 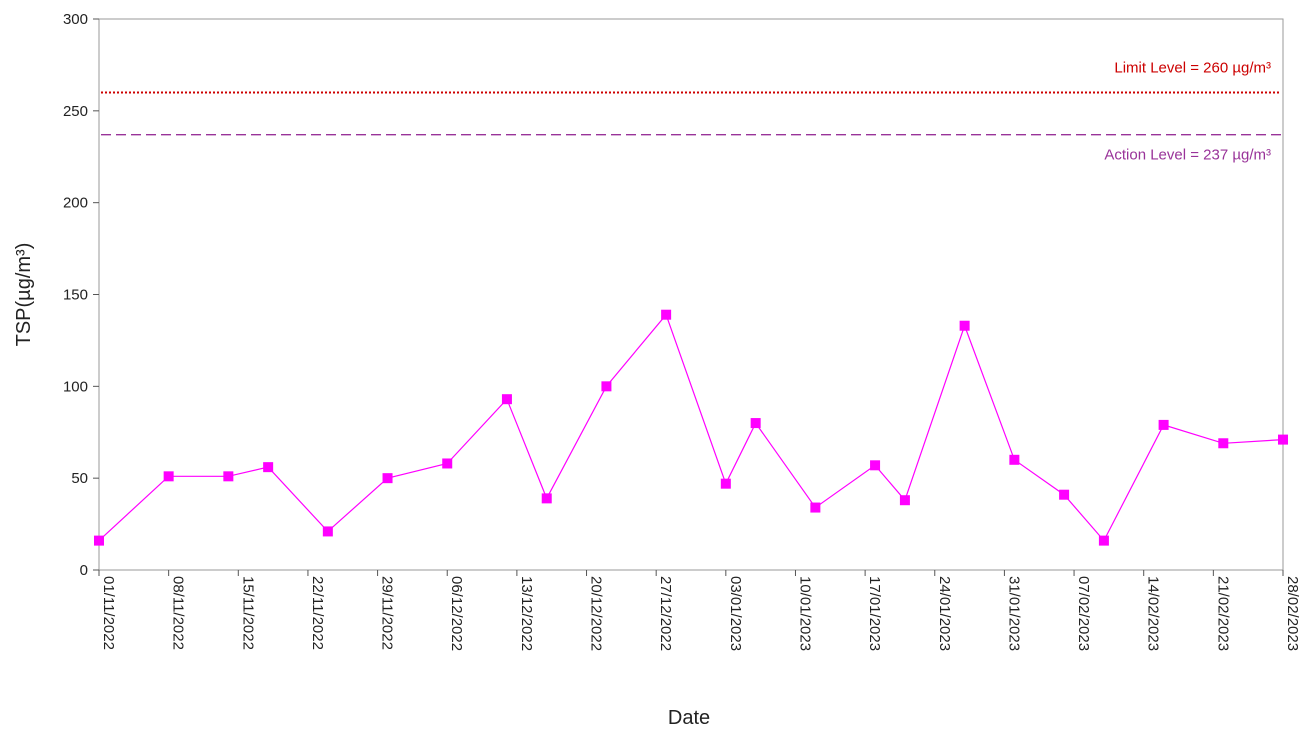 What do you see at coordinates (526, 613) in the screenshot?
I see `x-tick-label: 13/12/2022` at bounding box center [526, 613].